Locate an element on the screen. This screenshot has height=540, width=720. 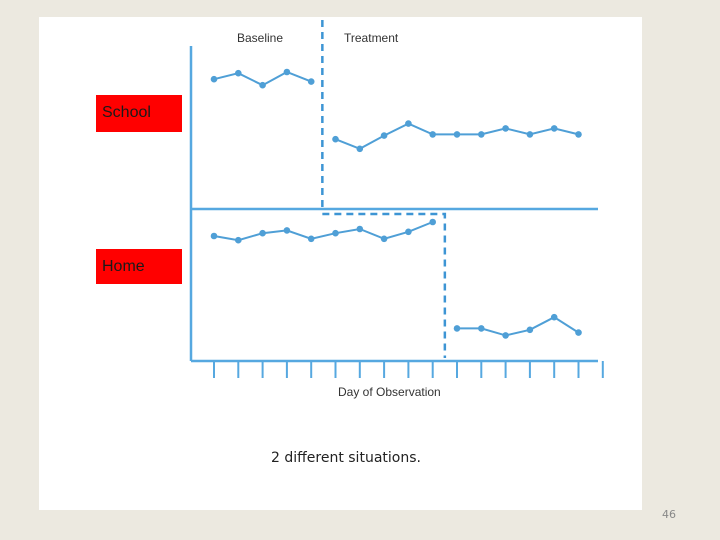
slide-caption: 2 different situations. is located at coordinates (346, 458).